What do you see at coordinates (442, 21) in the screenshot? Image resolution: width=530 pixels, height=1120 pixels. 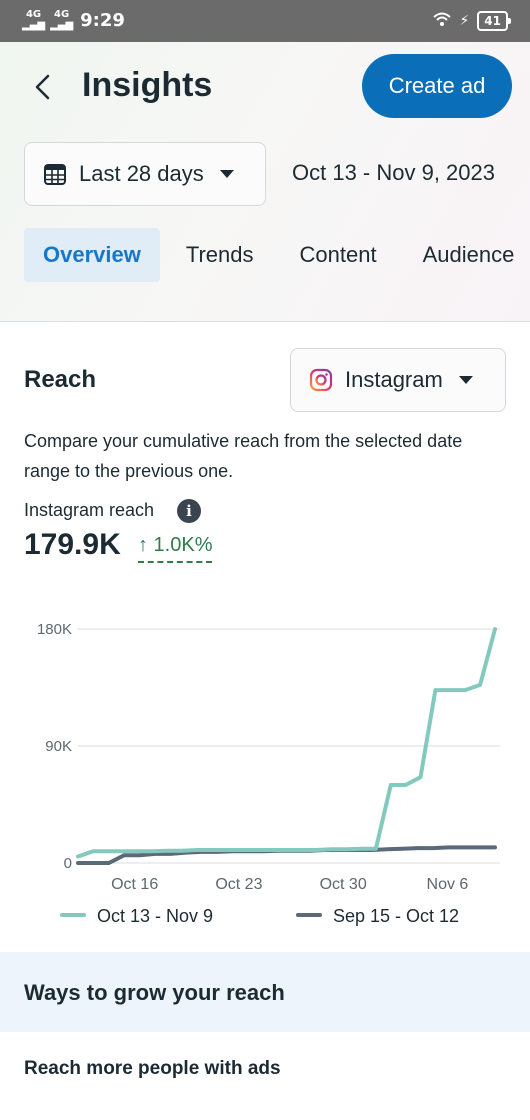 I see `wifi-icon` at bounding box center [442, 21].